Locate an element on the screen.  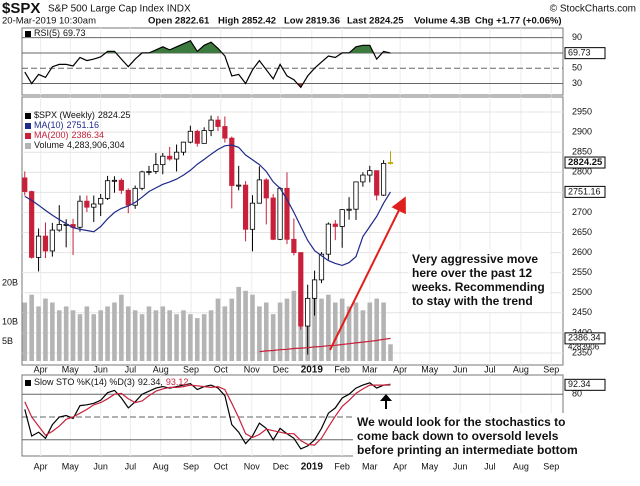
x-tick-label: Mar is located at coordinates (370, 466).